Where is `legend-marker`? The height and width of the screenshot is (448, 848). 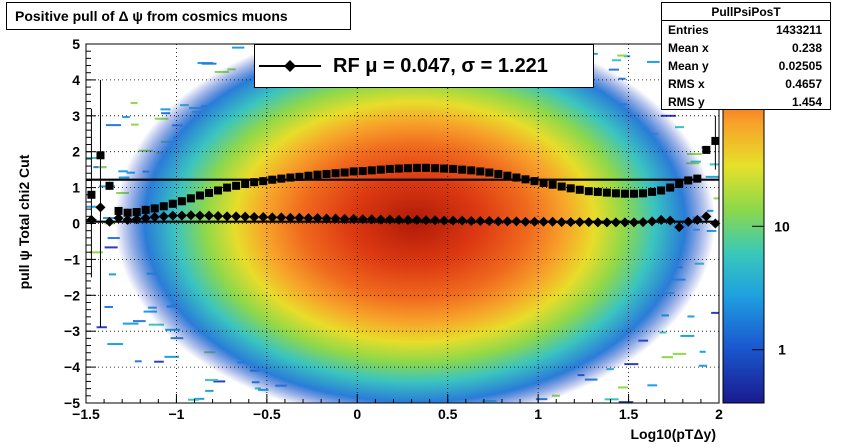
legend-marker is located at coordinates (290, 66).